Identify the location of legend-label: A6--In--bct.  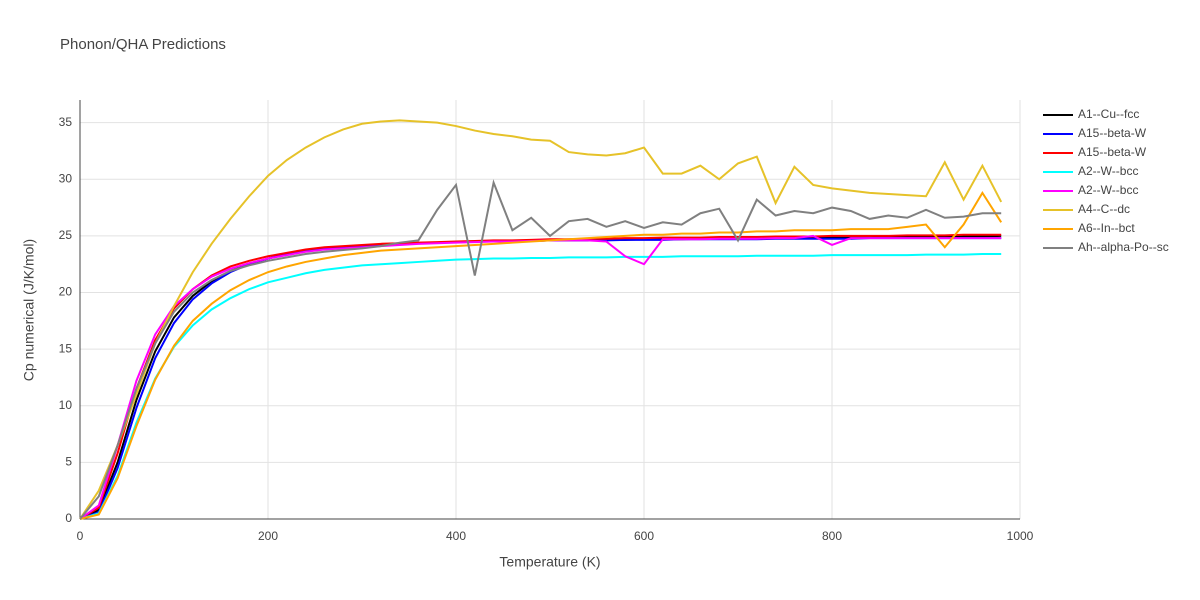
(1106, 228).